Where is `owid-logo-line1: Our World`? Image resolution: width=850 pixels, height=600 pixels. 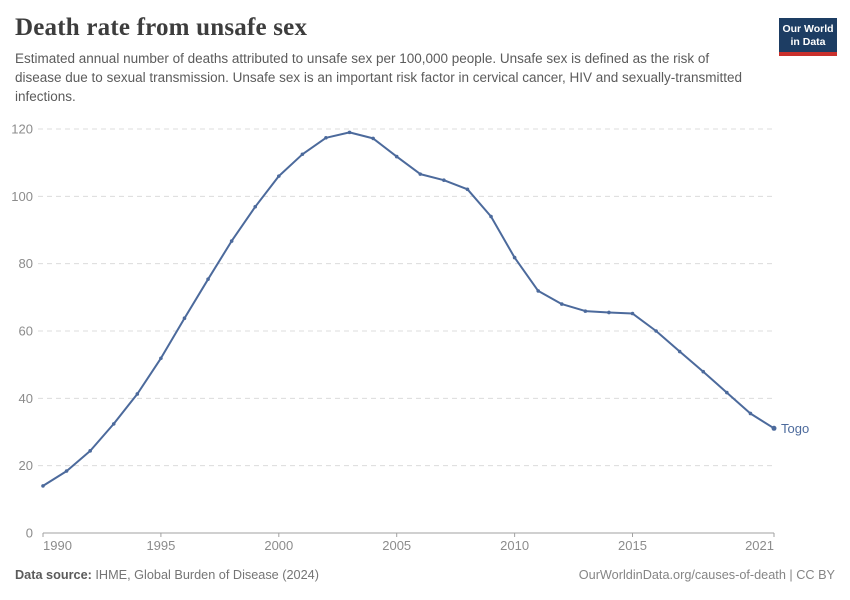 owid-logo-line1: Our World is located at coordinates (808, 29).